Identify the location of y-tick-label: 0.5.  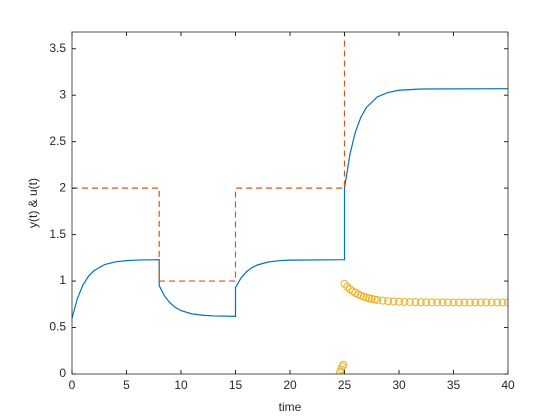
(57, 327).